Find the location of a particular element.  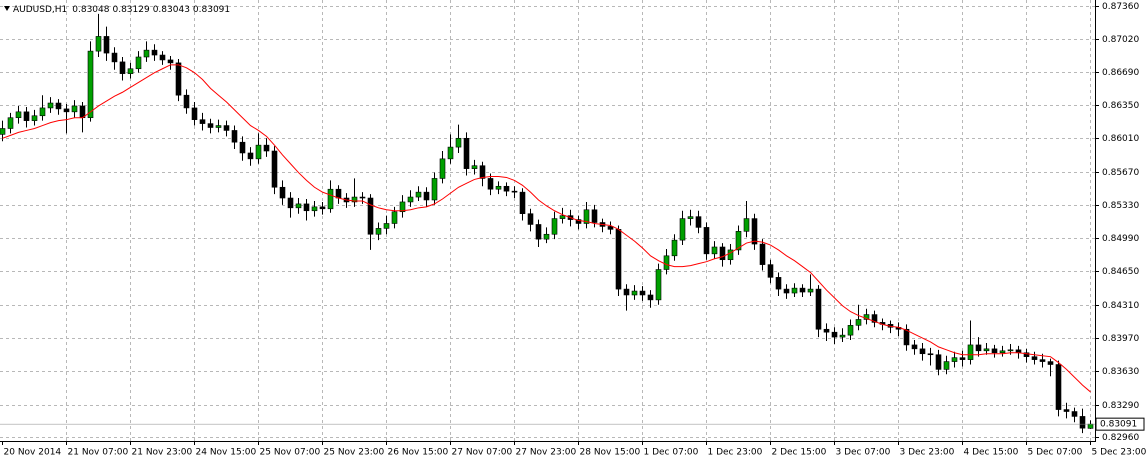

y-tick-label: 0.83290 is located at coordinates (1120, 406).